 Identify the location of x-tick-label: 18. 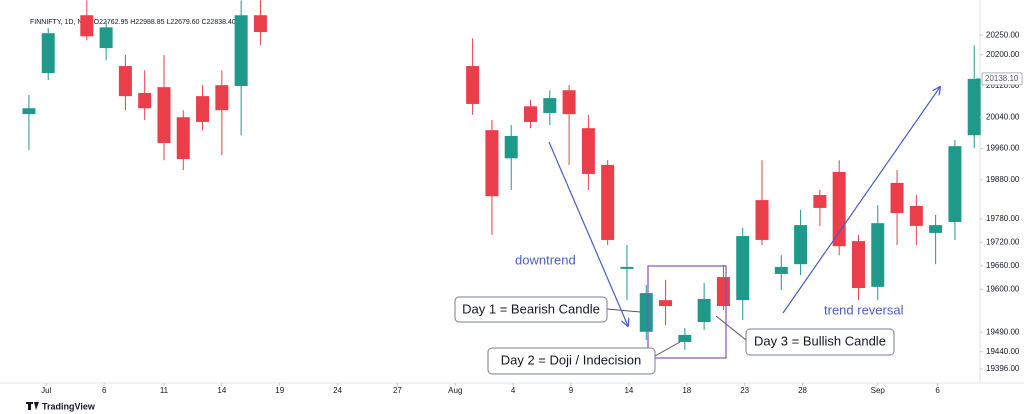
(686, 390).